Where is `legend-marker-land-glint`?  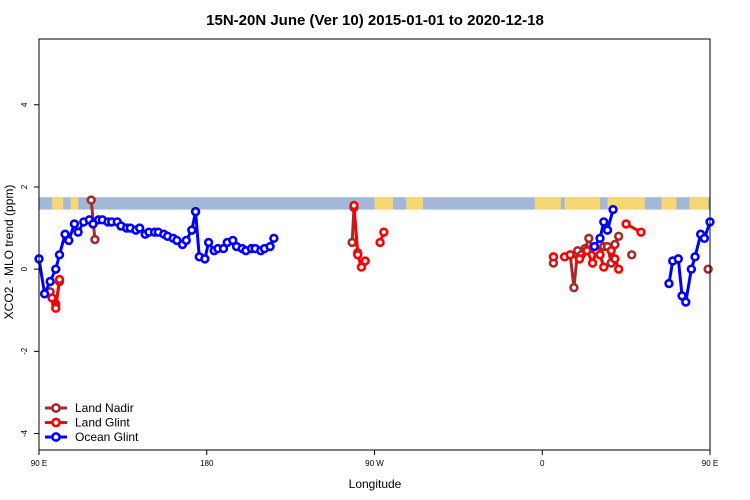
legend-marker-land-glint is located at coordinates (56, 422).